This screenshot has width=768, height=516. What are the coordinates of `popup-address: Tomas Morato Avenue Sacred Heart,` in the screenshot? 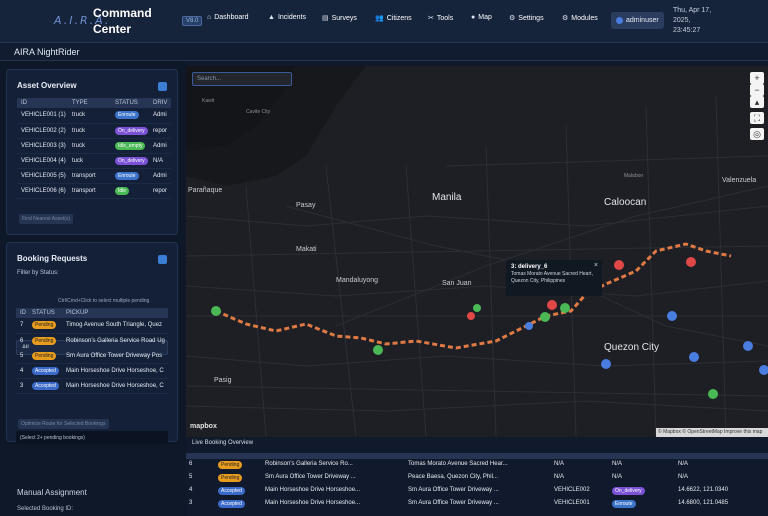 It's located at (552, 274).